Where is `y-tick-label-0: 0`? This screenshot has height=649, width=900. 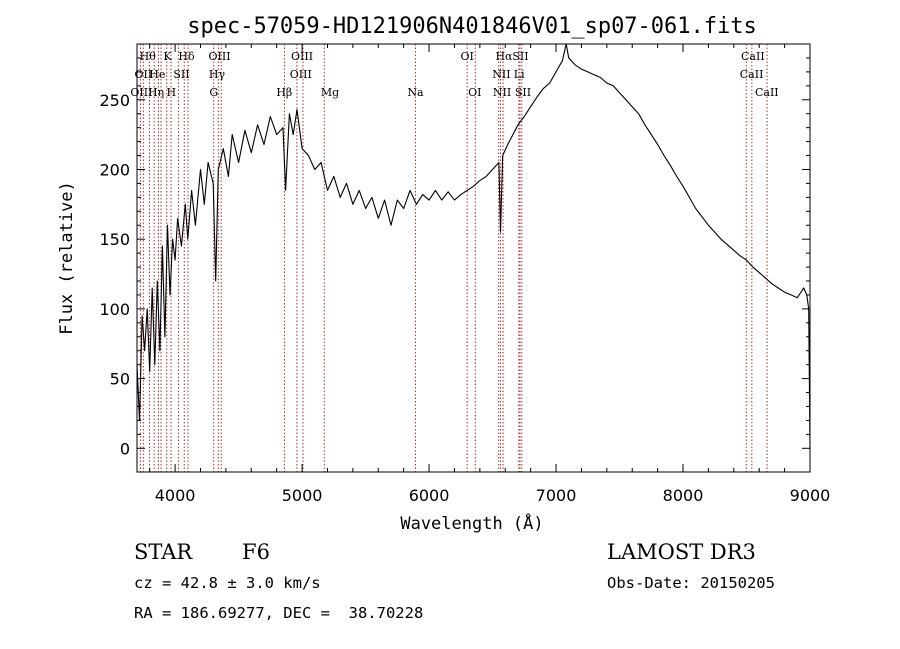 y-tick-label-0: 0 is located at coordinates (125, 448).